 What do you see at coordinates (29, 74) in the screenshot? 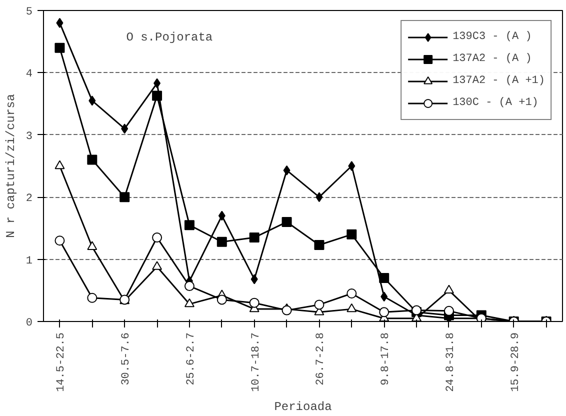
I see `y-tick-label: 4` at bounding box center [29, 74].